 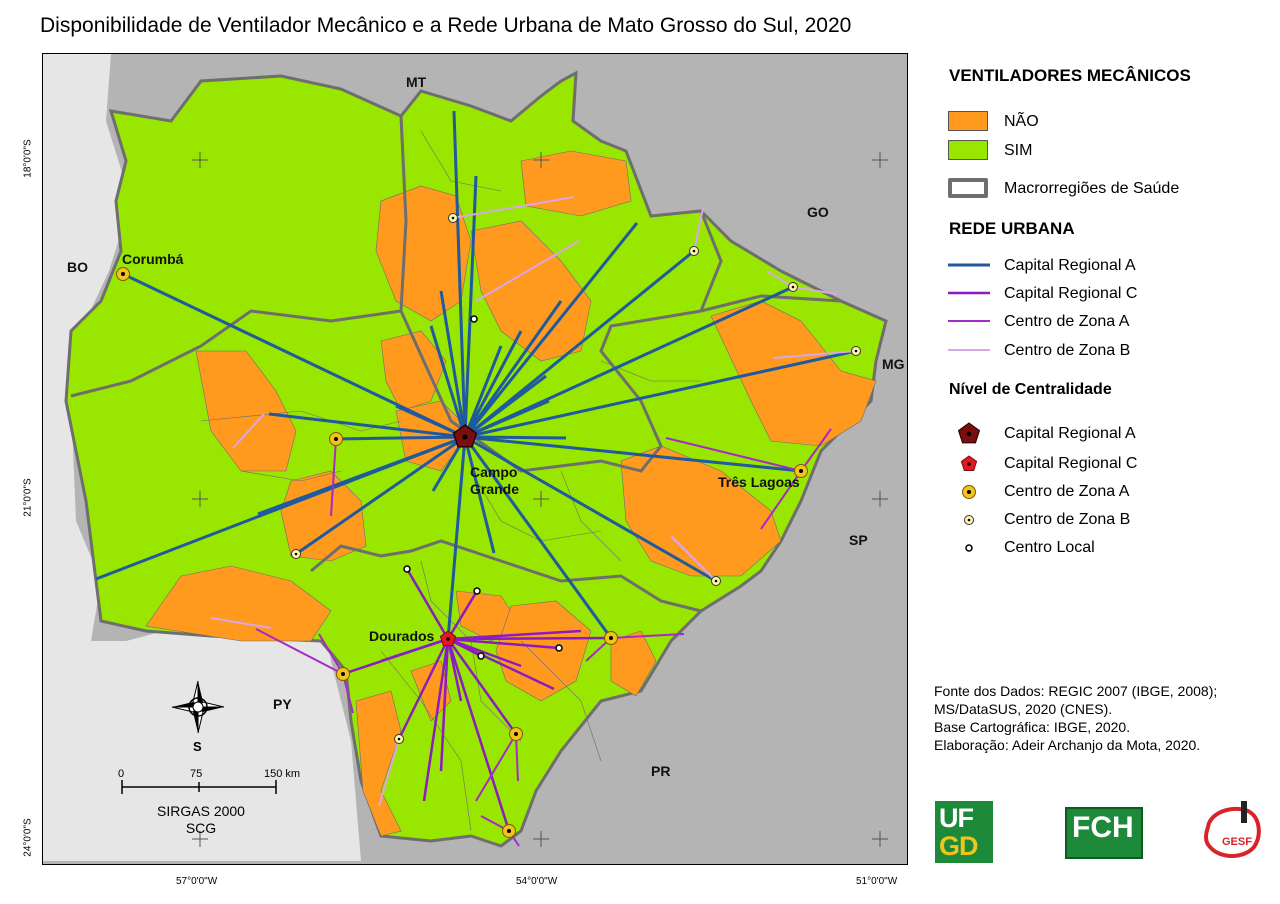 I want to click on legend-rede-zona-b: Centro de Zona B, so click(x=1067, y=350).